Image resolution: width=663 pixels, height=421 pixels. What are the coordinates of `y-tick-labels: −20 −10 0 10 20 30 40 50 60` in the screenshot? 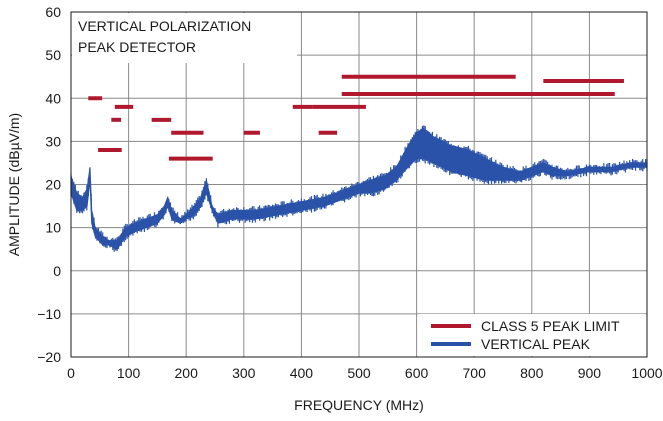 It's located at (49, 184).